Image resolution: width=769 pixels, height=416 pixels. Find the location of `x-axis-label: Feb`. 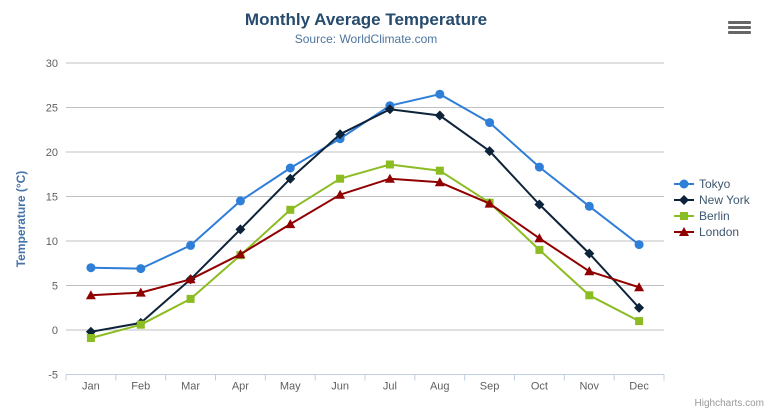

x-axis-label: Feb is located at coordinates (140, 387).